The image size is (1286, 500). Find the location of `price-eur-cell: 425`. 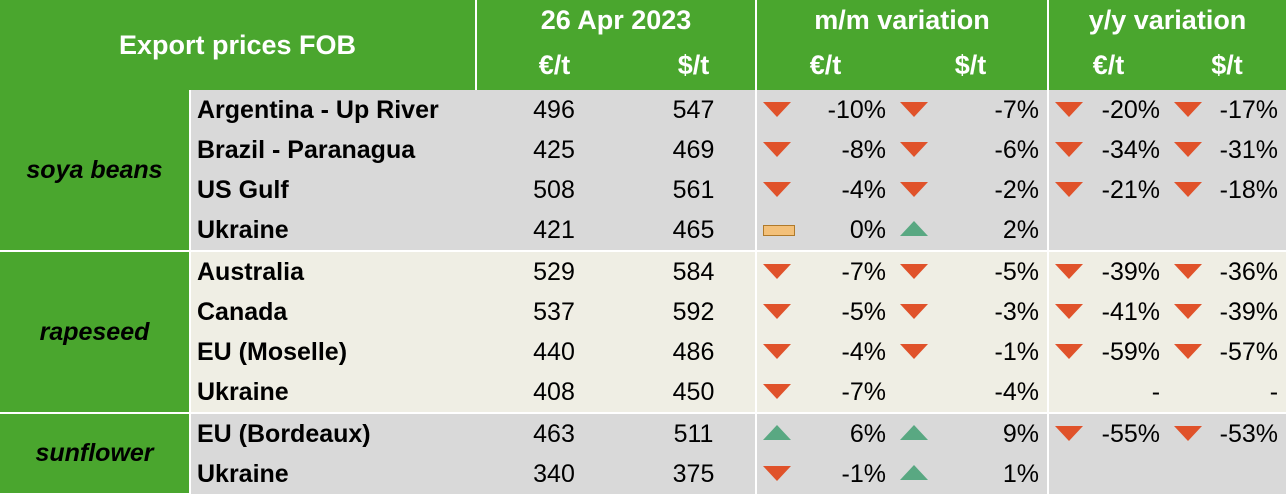

price-eur-cell: 425 is located at coordinates (554, 150).